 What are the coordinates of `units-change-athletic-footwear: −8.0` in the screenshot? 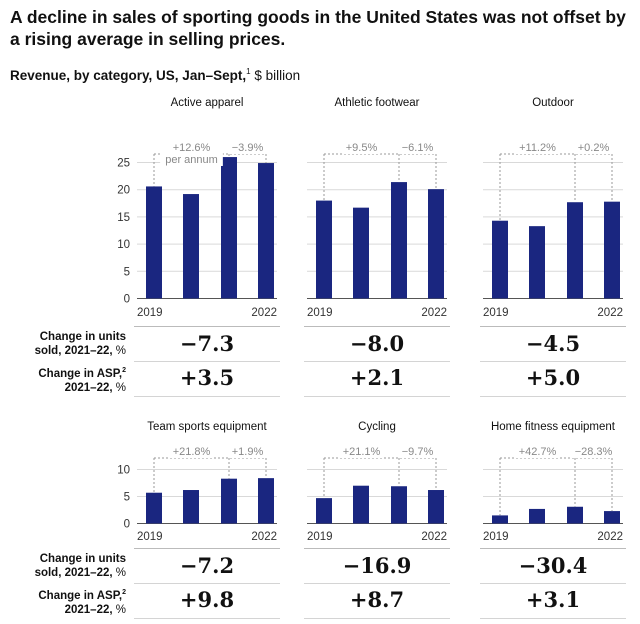 It's located at (377, 343).